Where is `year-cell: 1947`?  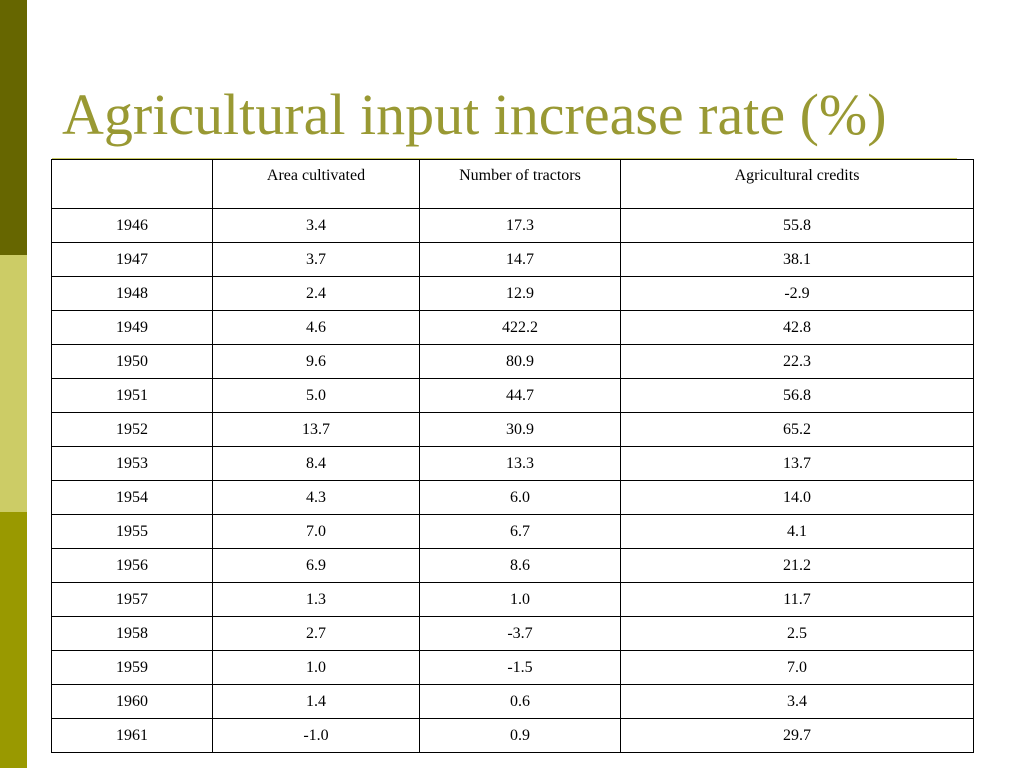 year-cell: 1947 is located at coordinates (132, 259).